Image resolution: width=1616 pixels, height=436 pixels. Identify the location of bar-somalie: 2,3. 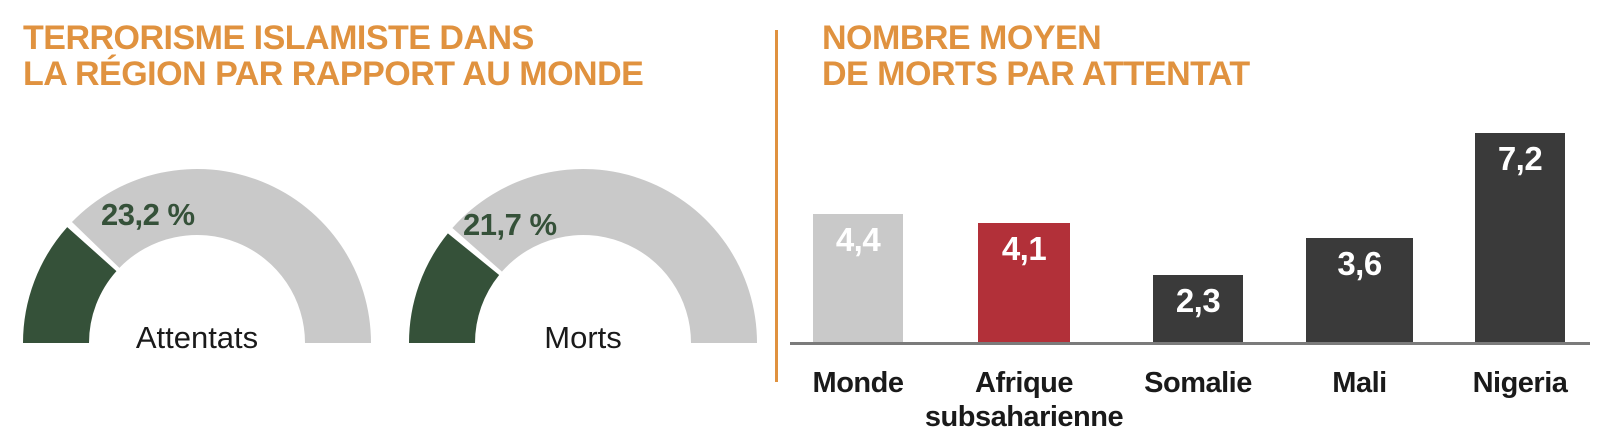
(1198, 308).